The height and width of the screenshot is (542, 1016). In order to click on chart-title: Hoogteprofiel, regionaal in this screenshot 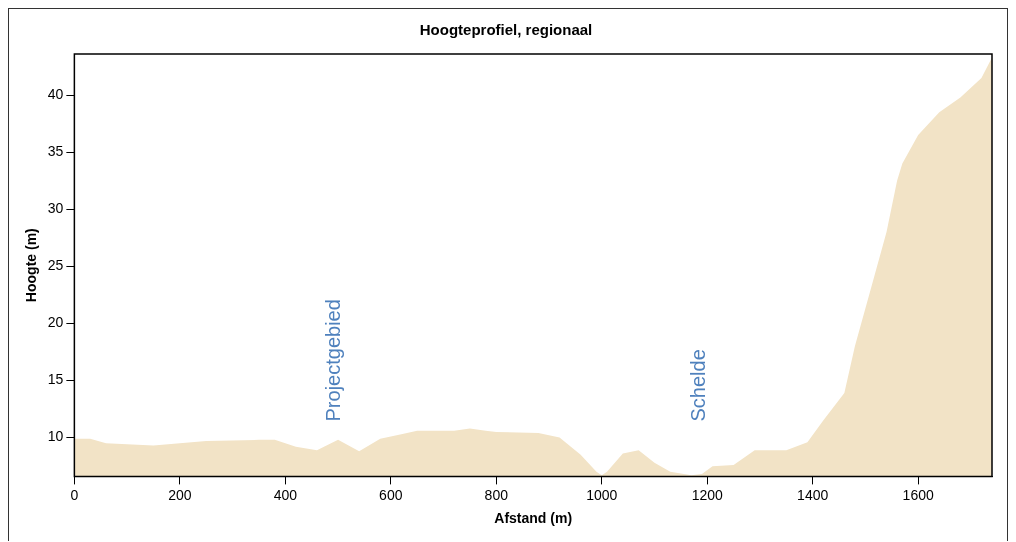, I will do `click(506, 30)`.